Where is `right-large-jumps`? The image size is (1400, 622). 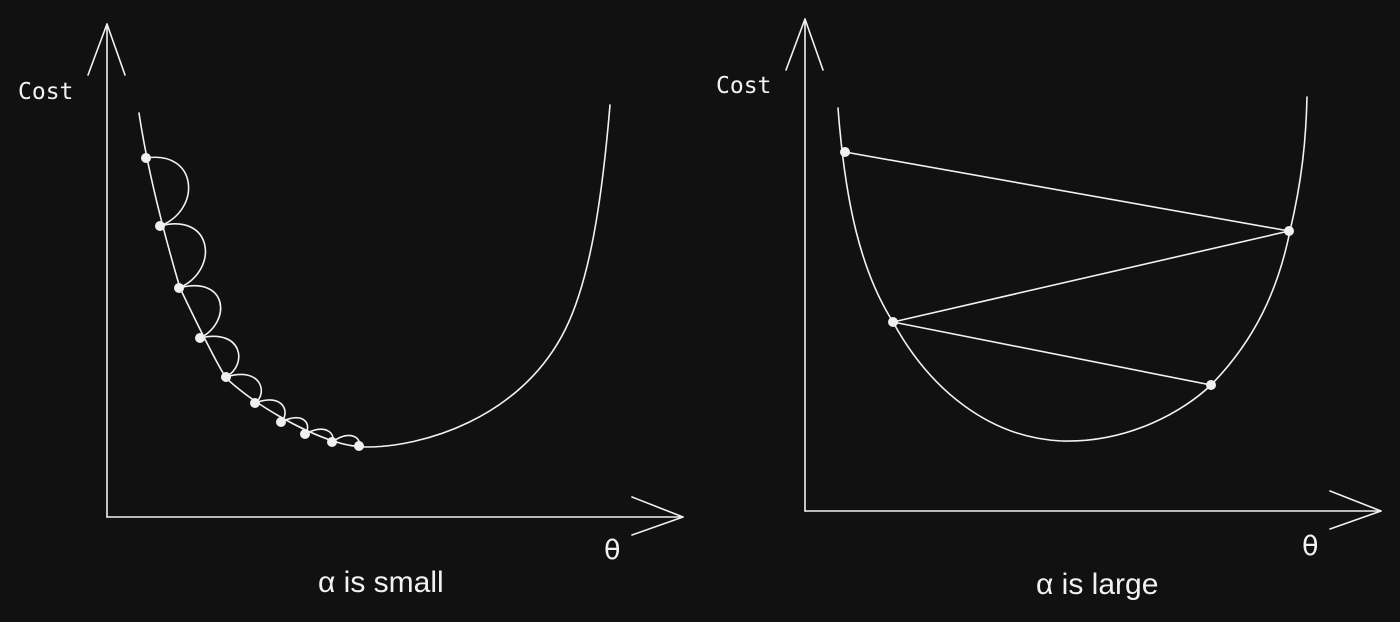 right-large-jumps is located at coordinates (1067, 268).